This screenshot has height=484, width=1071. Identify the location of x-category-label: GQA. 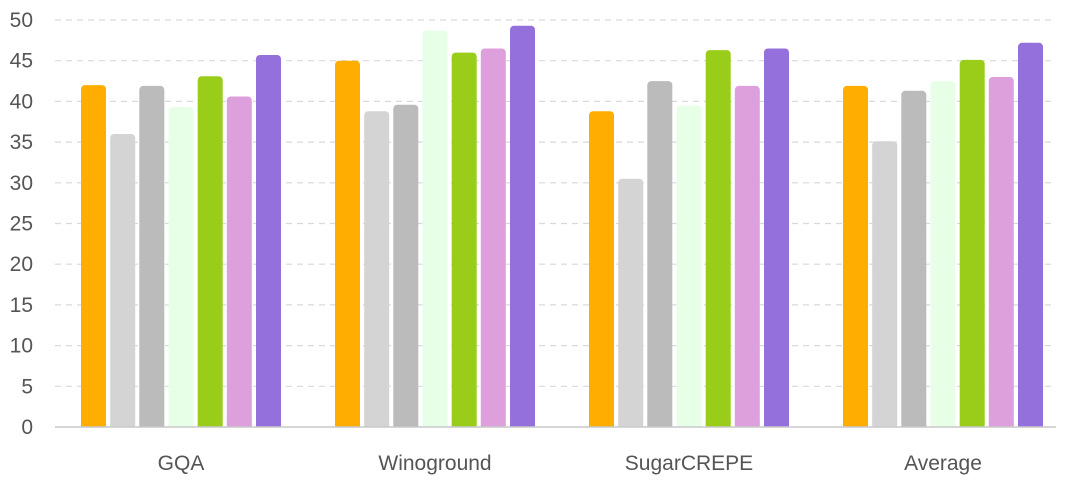
(181, 463).